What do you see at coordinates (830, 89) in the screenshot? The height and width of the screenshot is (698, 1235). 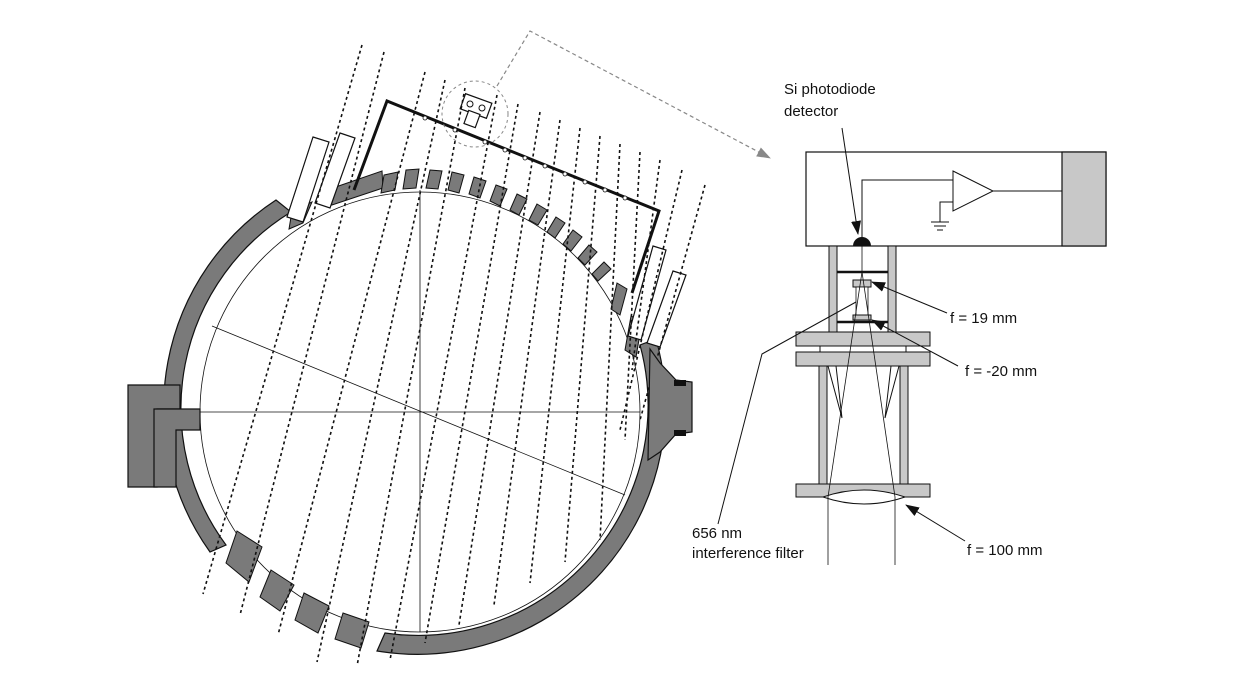 I see `label-detector-line1: Si photodiode` at bounding box center [830, 89].